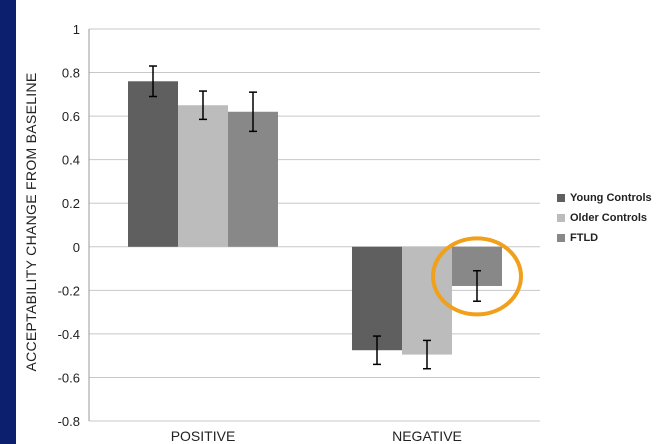 The height and width of the screenshot is (444, 666). Describe the element at coordinates (31, 222) in the screenshot. I see `y-axis-label: ACCEPTABILITY CHANGE FROM BASELINE` at that location.